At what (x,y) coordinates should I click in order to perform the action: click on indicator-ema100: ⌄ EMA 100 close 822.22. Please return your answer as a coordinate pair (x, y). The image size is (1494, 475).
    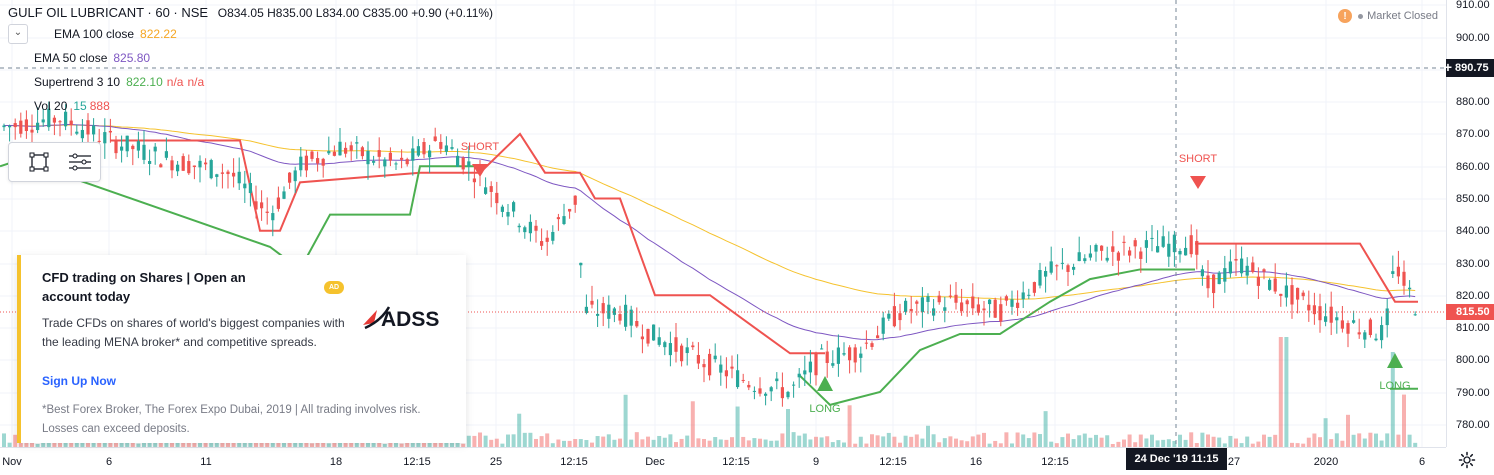
    Looking at the image, I should click on (250, 34).